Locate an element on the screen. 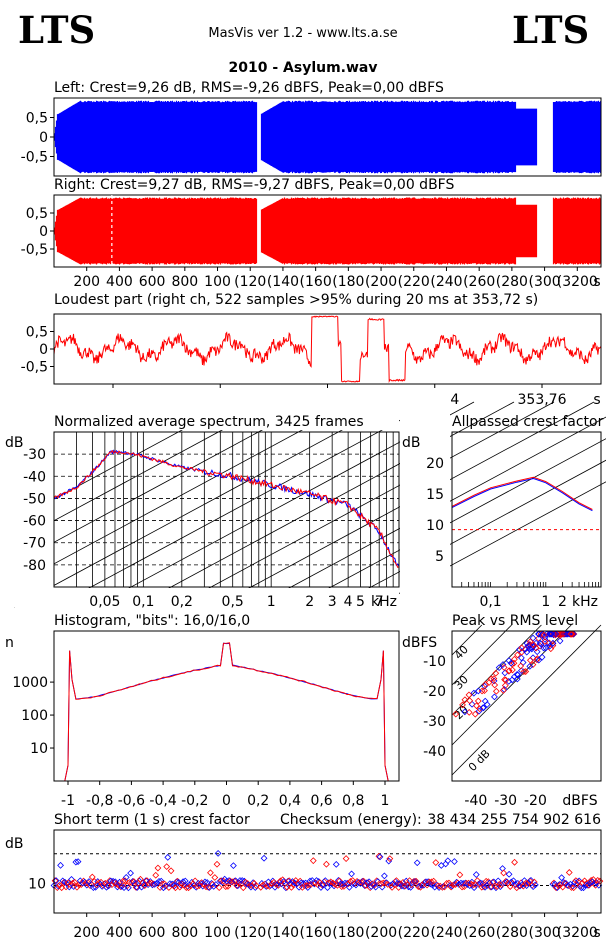  wave-xlabel-10: (220 is located at coordinates (414, 282).